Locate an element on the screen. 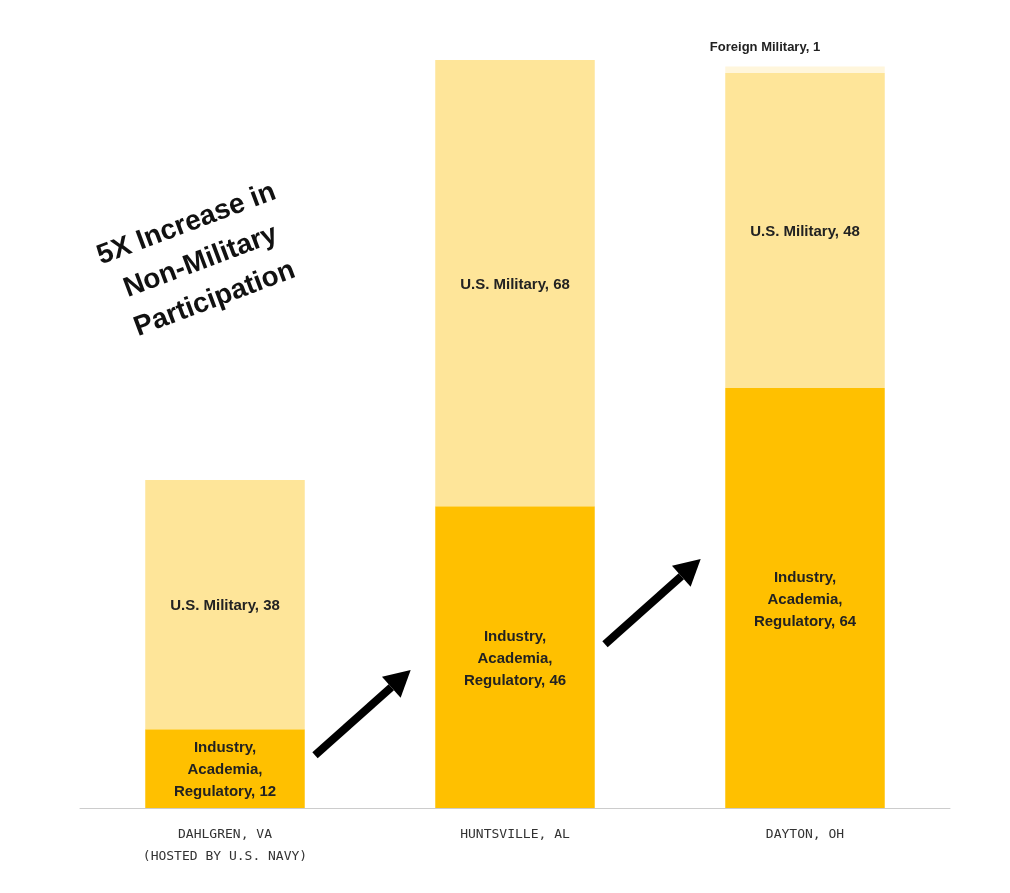 The height and width of the screenshot is (893, 1010). x-tick-label: DAYTON, OH is located at coordinates (805, 833).